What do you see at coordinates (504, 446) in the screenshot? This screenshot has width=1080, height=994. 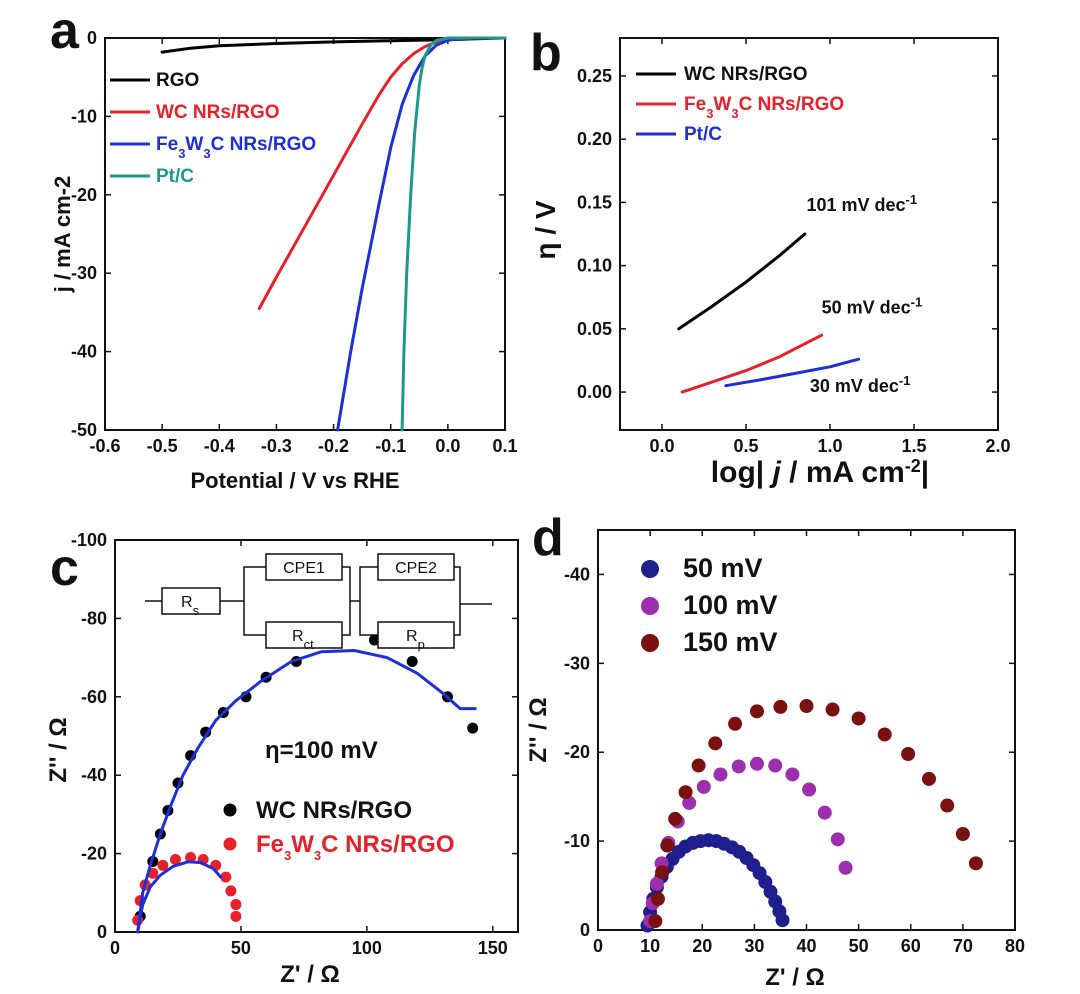 I see `x-tick-label: 0.1` at bounding box center [504, 446].